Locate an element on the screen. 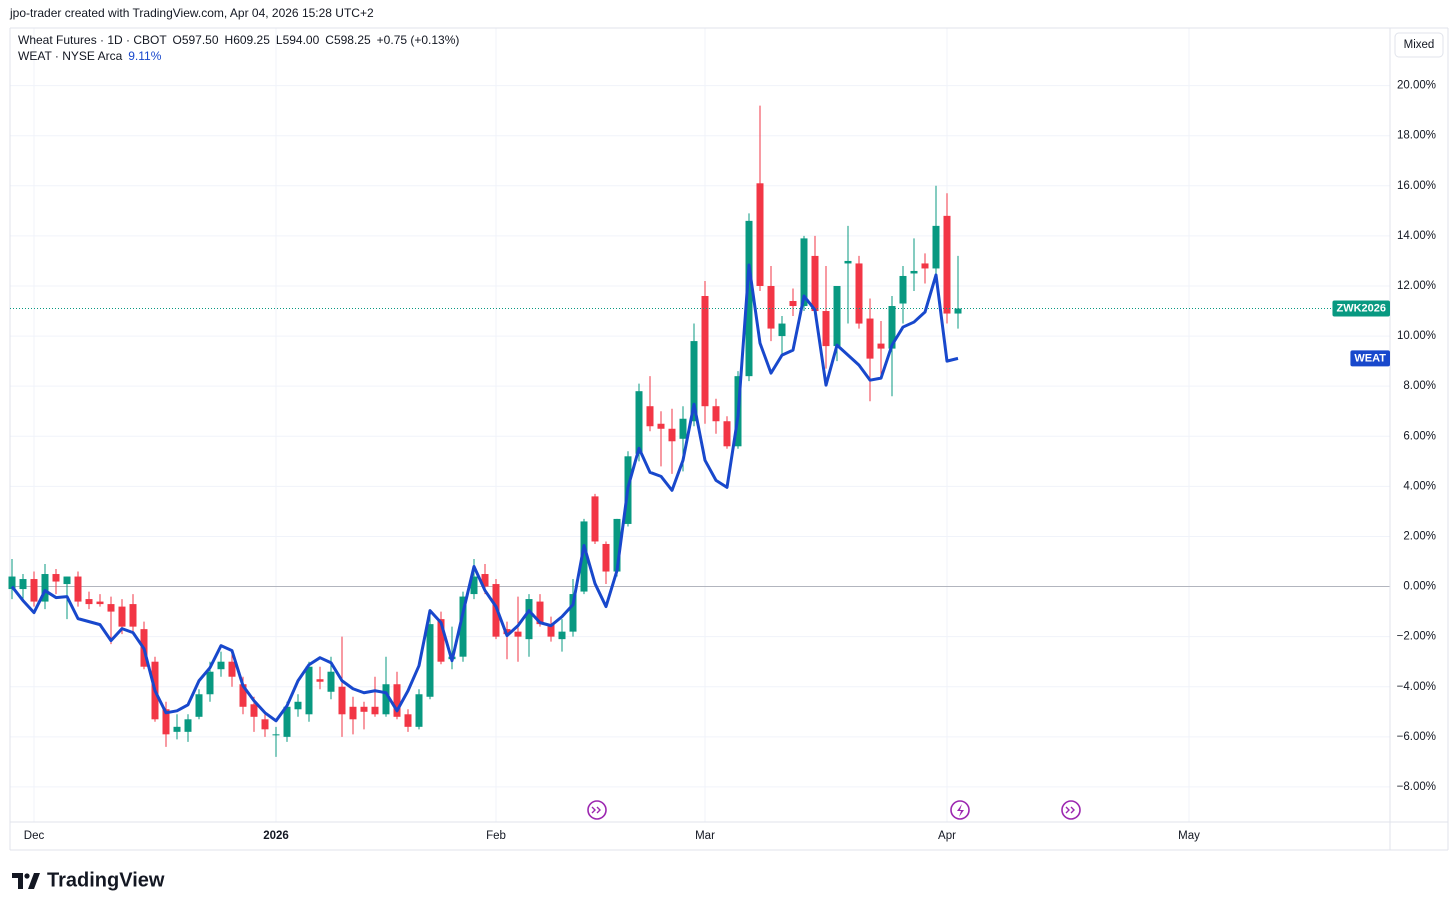  y-tick-label: 6.00% is located at coordinates (1419, 436).